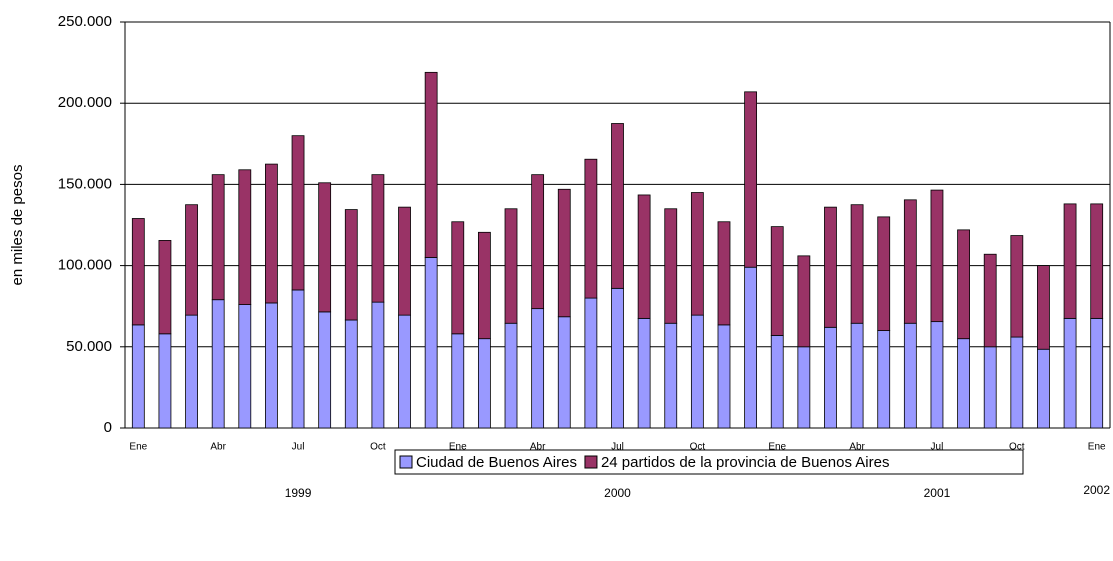 The image size is (1113, 561). I want to click on x-tick-label: Jul, so click(298, 447).